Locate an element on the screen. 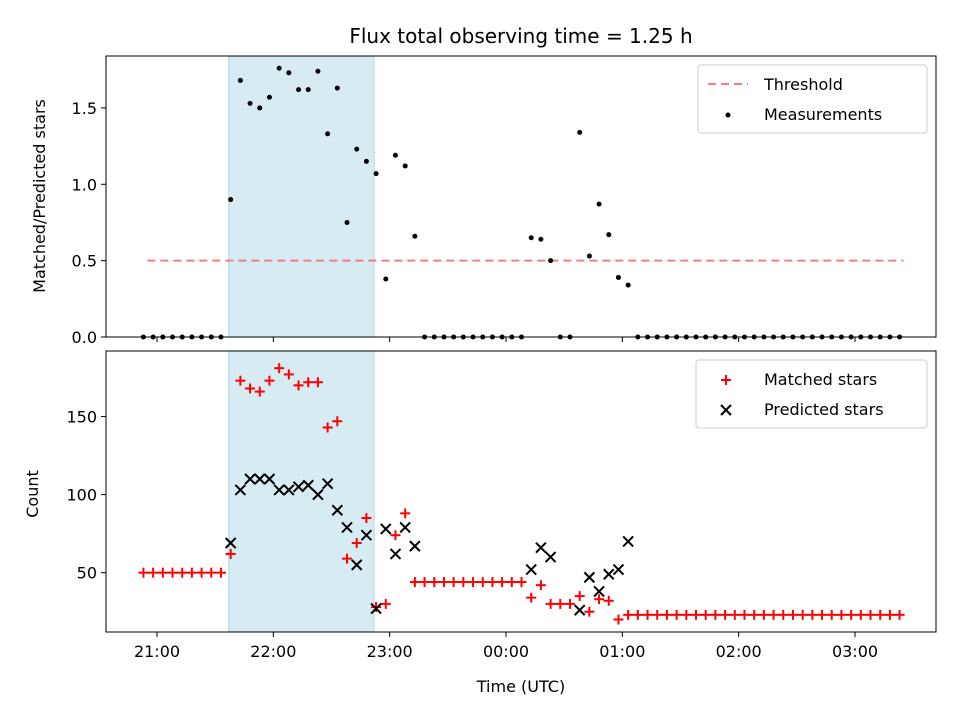 This screenshot has height=720, width=960. top-legend-box is located at coordinates (812, 99).